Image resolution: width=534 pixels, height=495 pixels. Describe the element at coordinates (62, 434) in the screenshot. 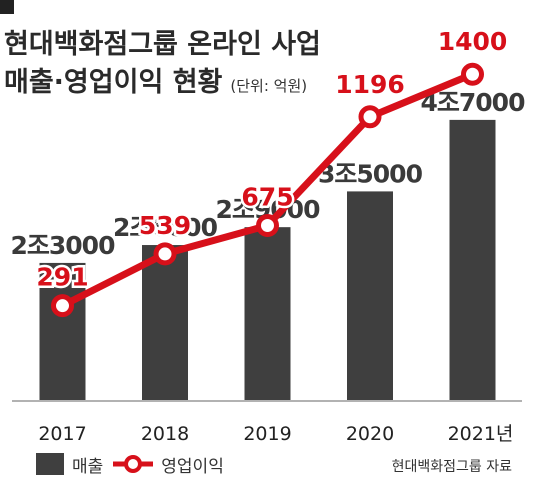

I see `x-tick-2017: 2017` at that location.